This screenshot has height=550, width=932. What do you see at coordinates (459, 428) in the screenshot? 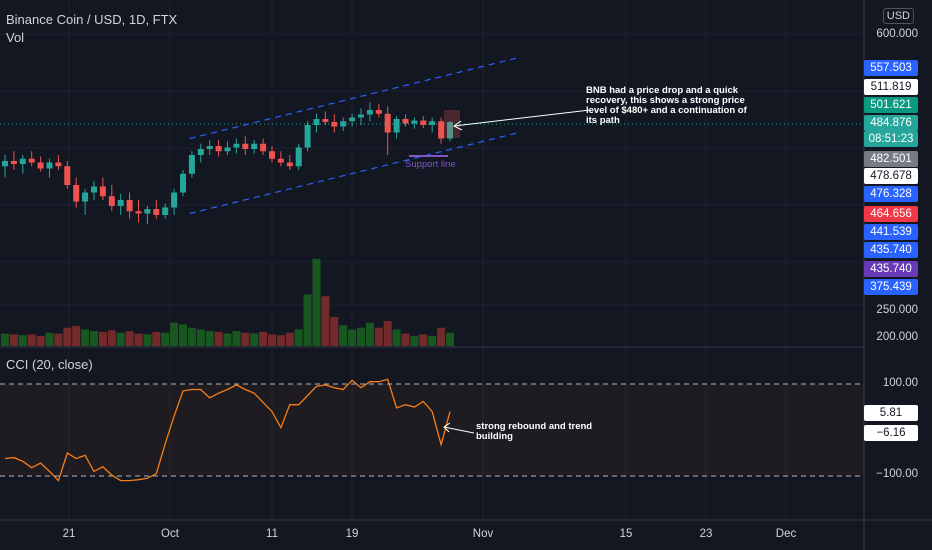
I see `cci-note-arrow` at bounding box center [459, 428].